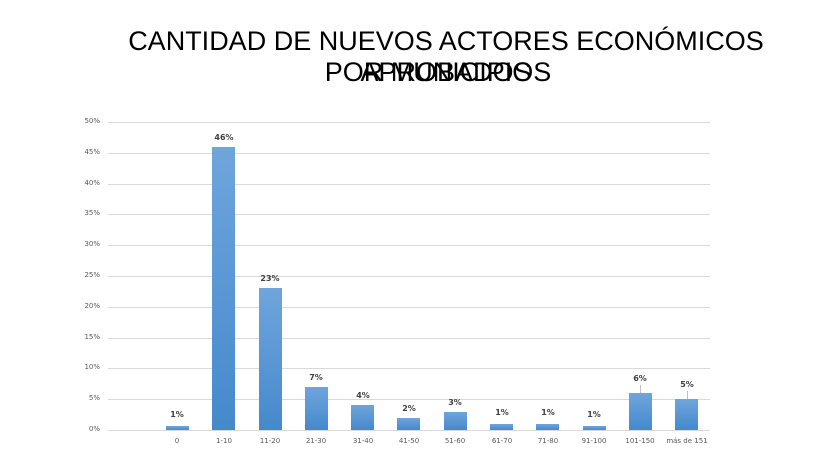 The width and height of the screenshot is (836, 456). Describe the element at coordinates (94, 398) in the screenshot. I see `y-tick-label: 5%` at that location.